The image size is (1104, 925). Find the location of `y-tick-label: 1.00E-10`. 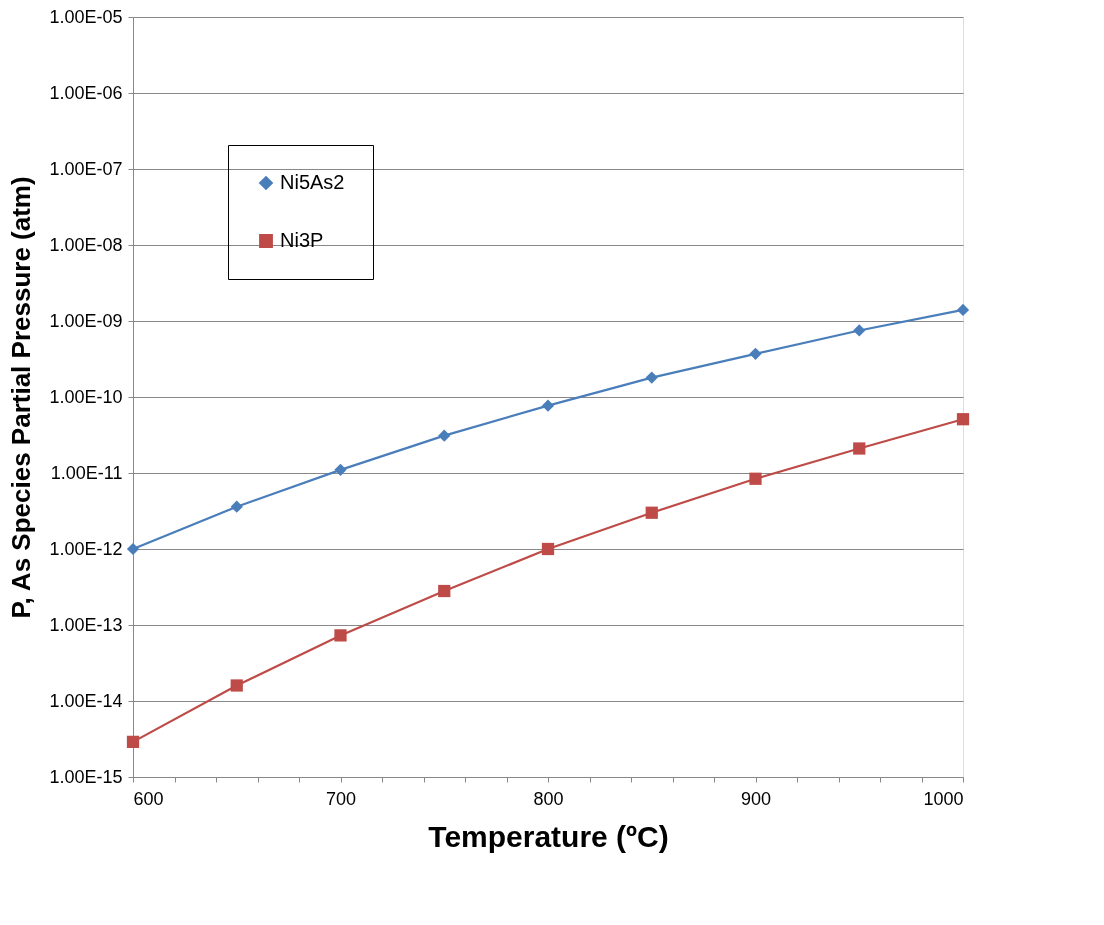

y-tick-label: 1.00E-10 is located at coordinates (86, 396).